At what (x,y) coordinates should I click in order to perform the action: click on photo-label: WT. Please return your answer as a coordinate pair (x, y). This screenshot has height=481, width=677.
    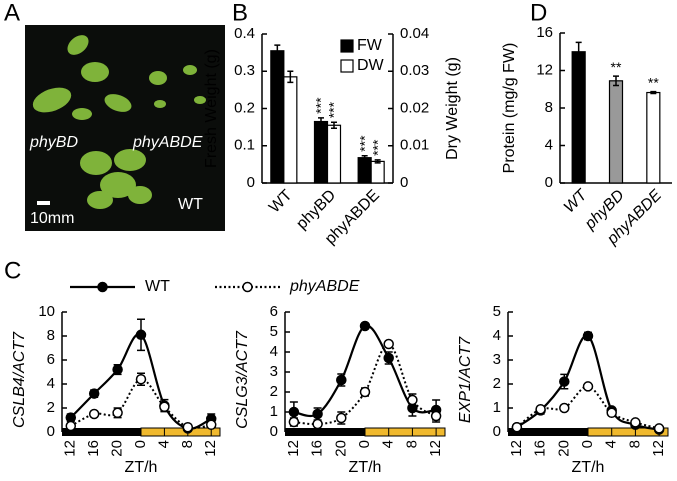
    Looking at the image, I should click on (190, 204).